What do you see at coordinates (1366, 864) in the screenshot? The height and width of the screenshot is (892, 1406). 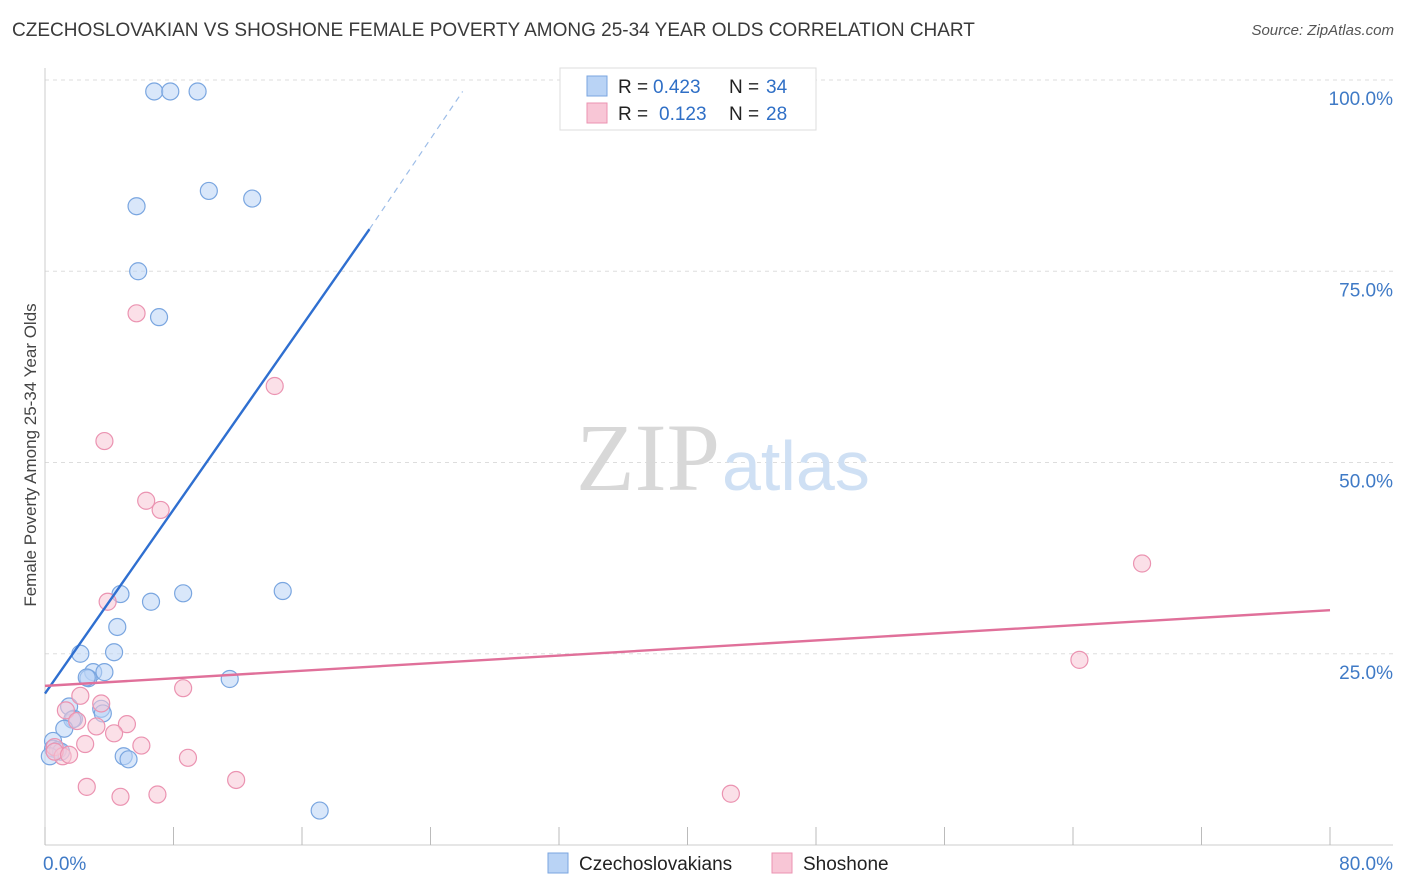 I see `x-tick-label-max: 80.0%` at bounding box center [1366, 864].